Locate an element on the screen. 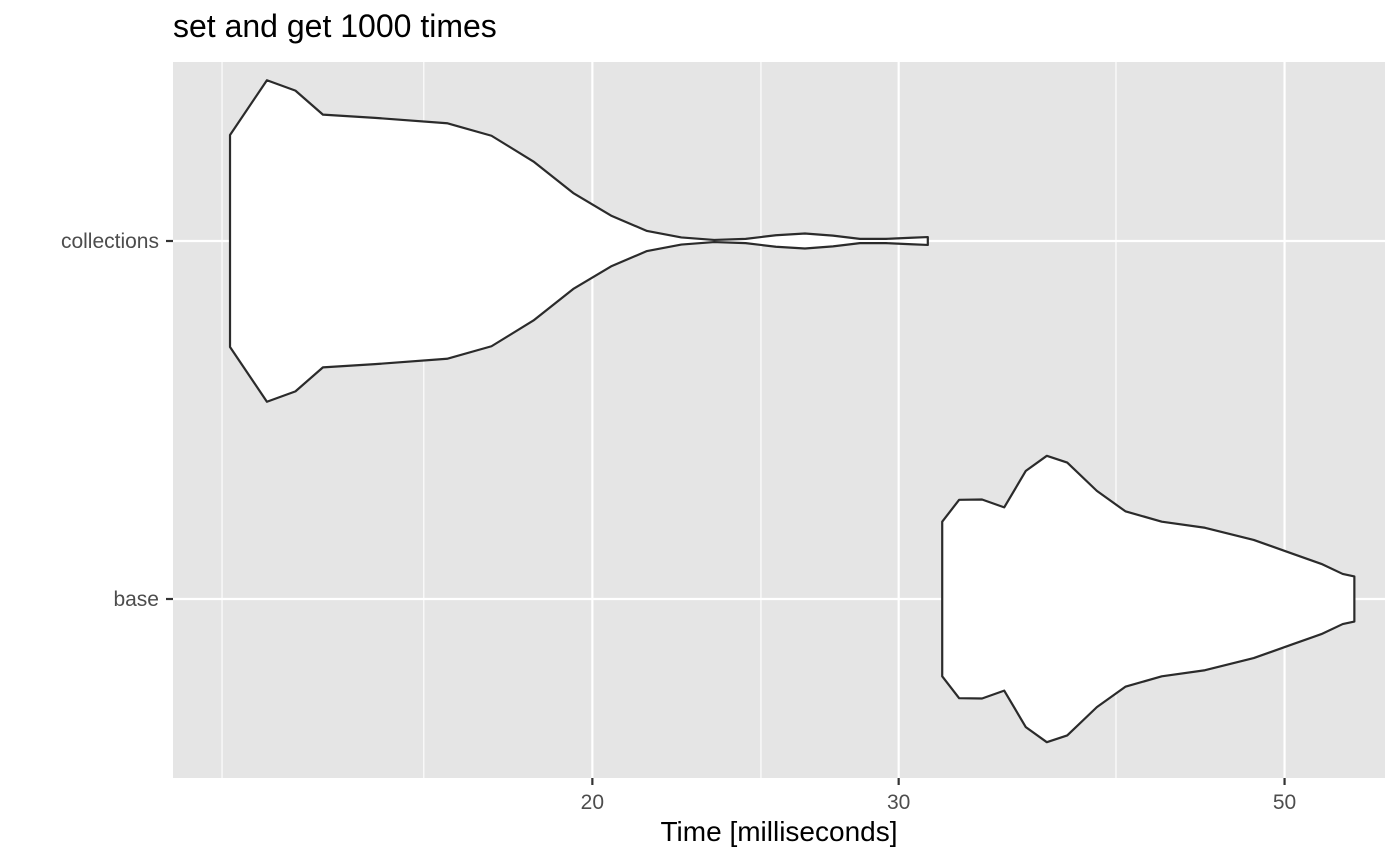 The image size is (1400, 865). x-axis: 20 30 50 is located at coordinates (938, 796).